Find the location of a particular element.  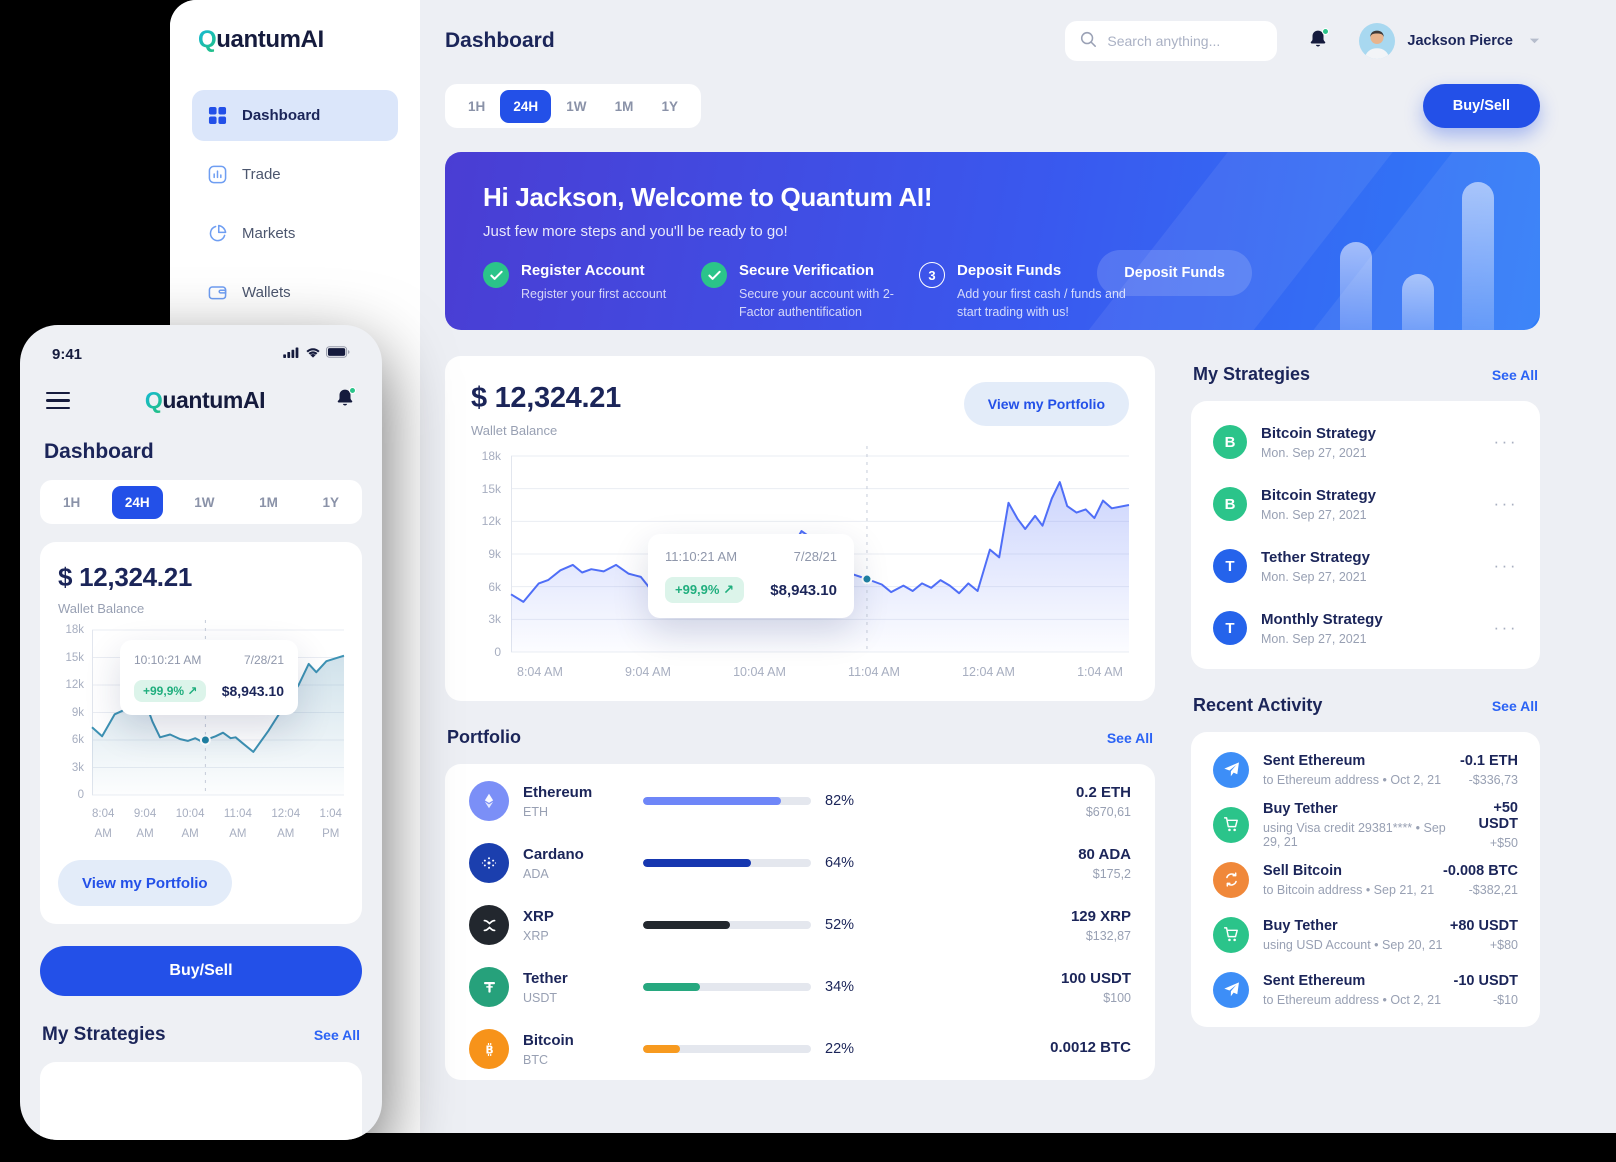

view-portfolio-button: View my Portfolio is located at coordinates (1046, 404).